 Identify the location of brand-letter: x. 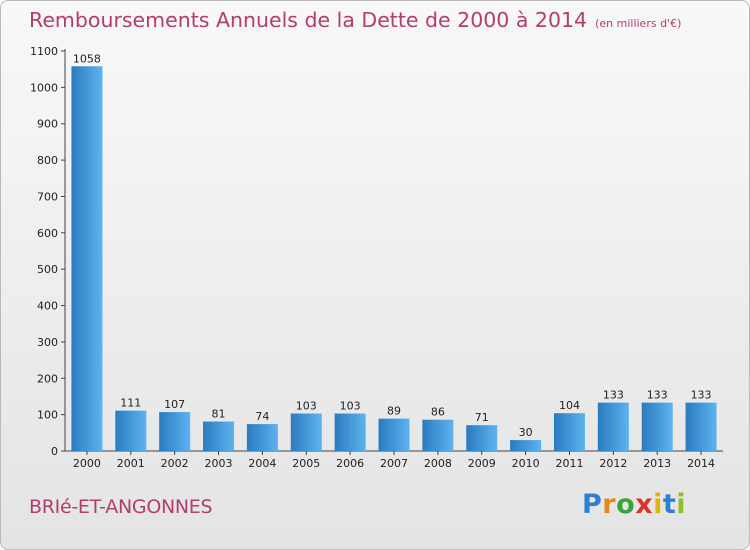
(644, 504).